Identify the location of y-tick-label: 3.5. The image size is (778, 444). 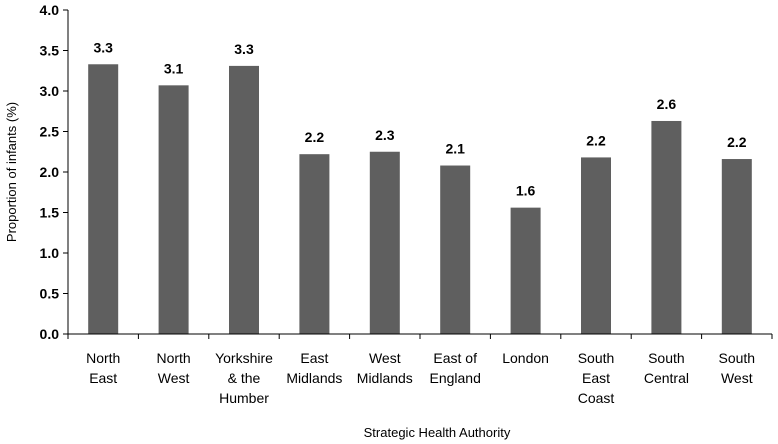
(50, 51).